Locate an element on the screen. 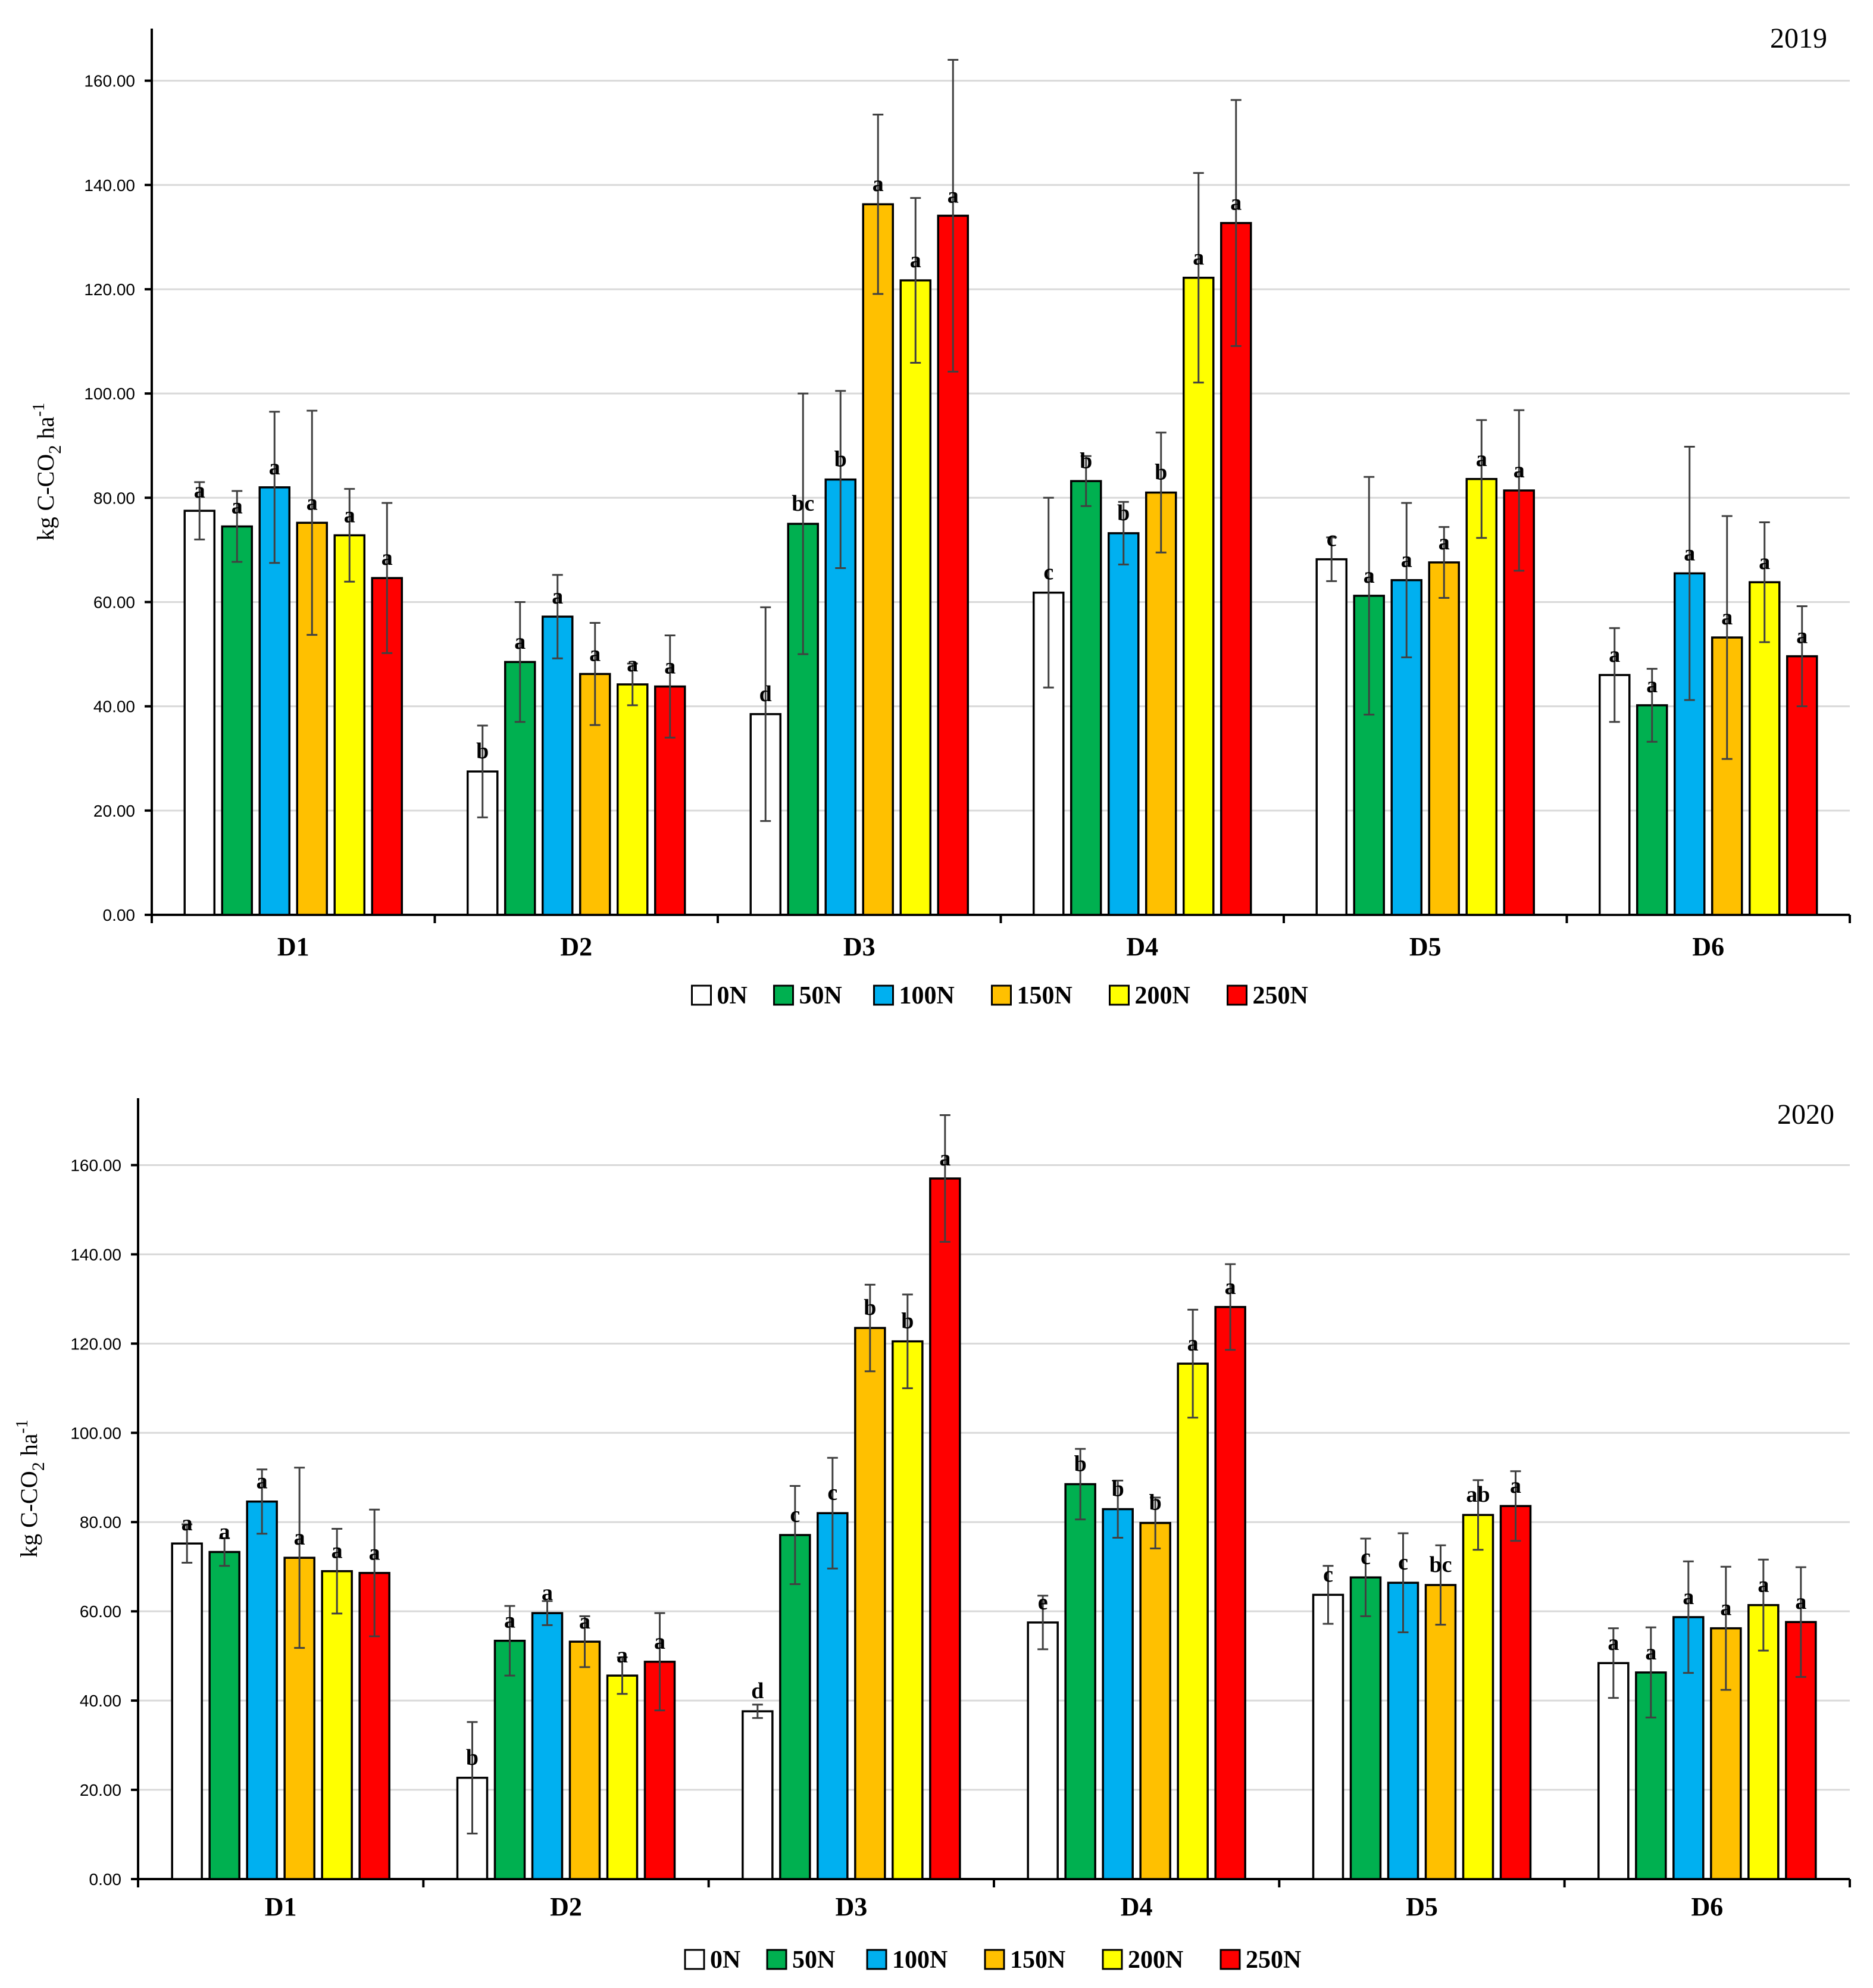 This screenshot has height=1988, width=1873. chart-2020-bar-150N-D5 is located at coordinates (1440, 1732).